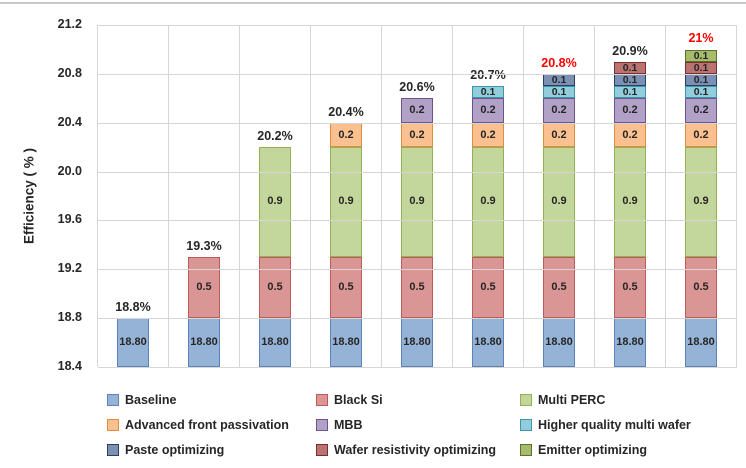 The image size is (746, 468). I want to click on category-column: 18.80 0.5 19.3%, so click(204, 196).